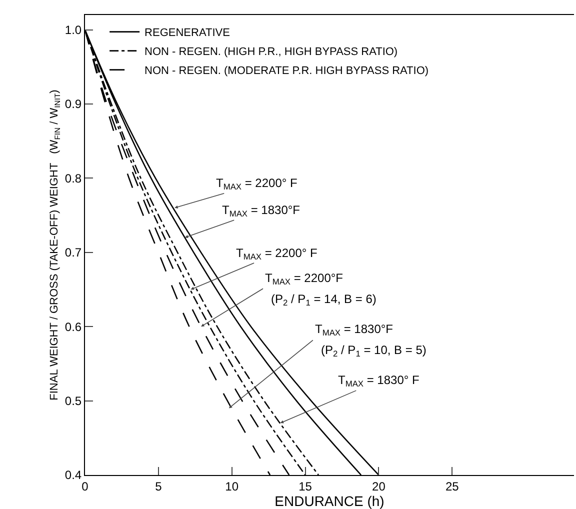  Describe the element at coordinates (329, 501) in the screenshot. I see `x-axis-title: ENDURANCE (h)` at that location.